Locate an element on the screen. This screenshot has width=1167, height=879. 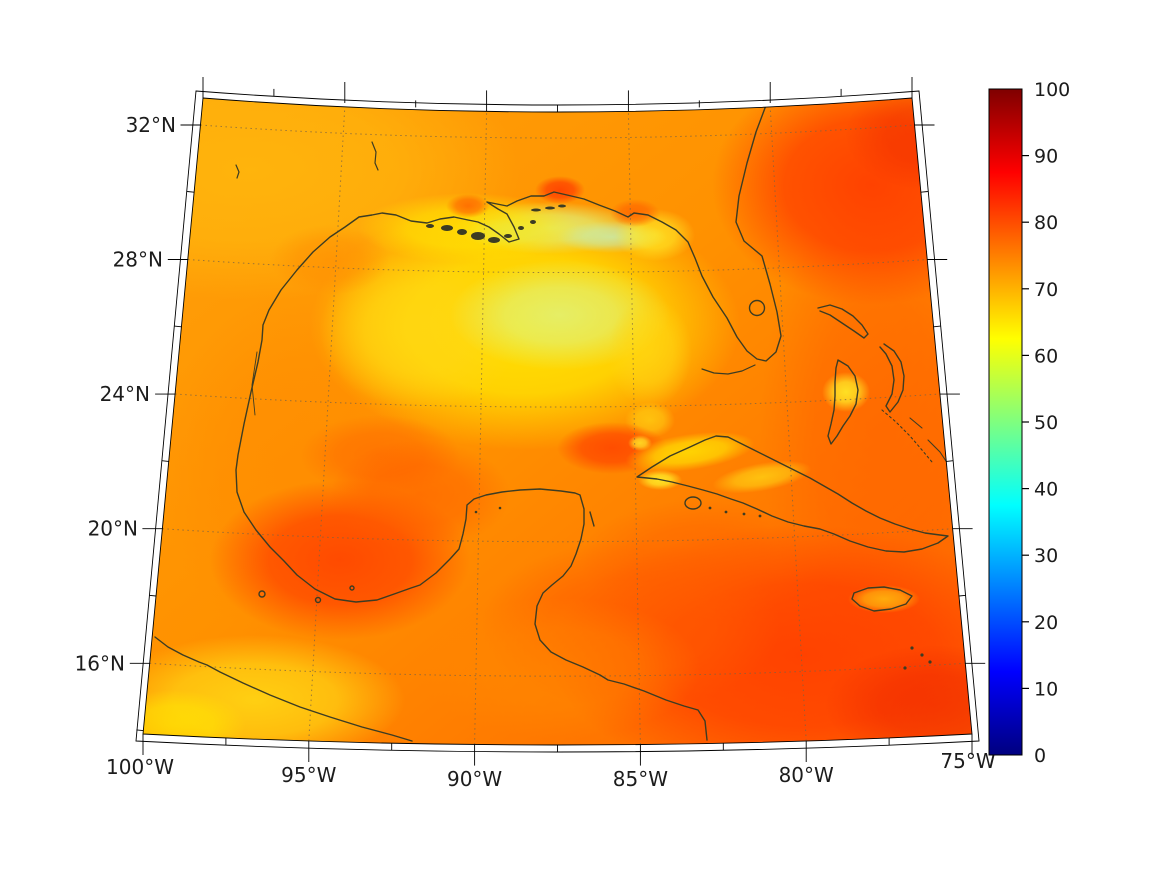
colorbar-ticks is located at coordinates (1025, 422).